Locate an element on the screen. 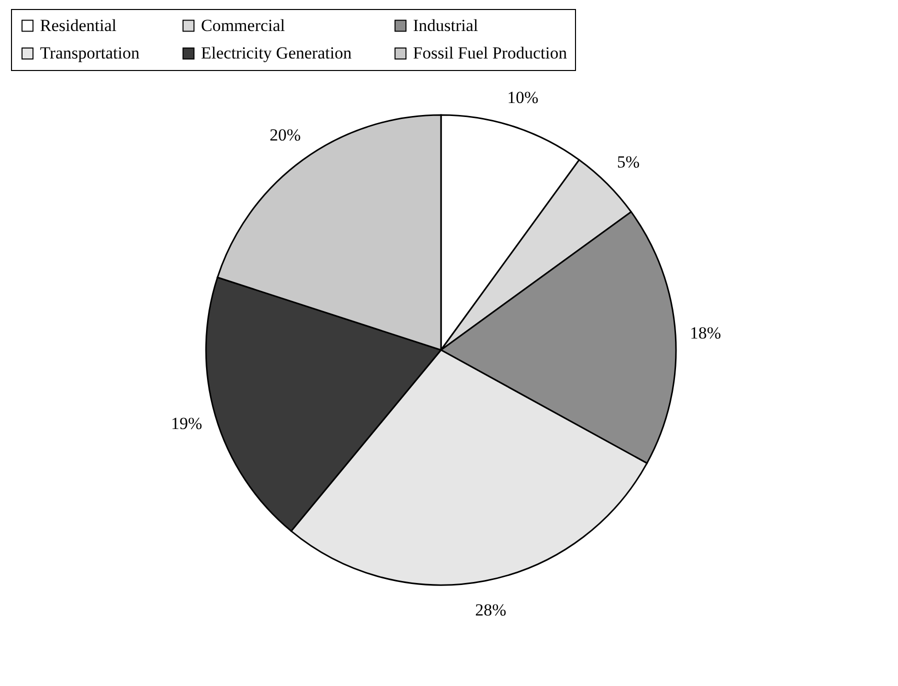 This screenshot has height=686, width=898. data-label: 28% is located at coordinates (490, 610).